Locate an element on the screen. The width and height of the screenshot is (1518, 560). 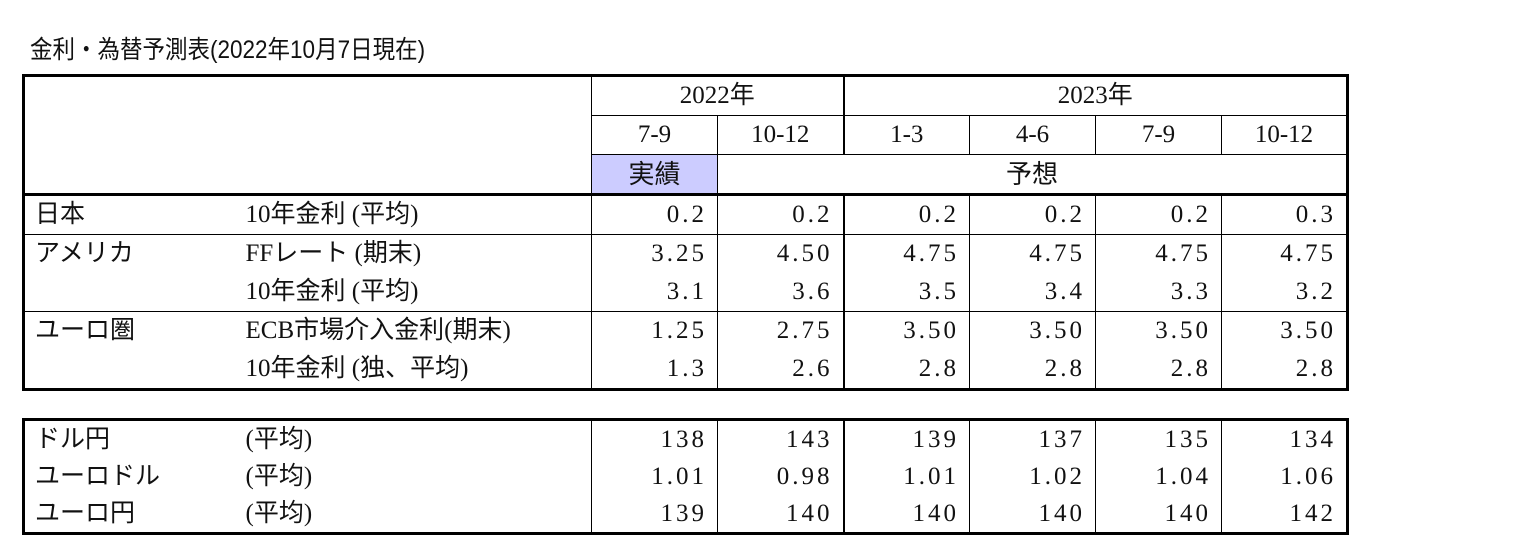
value-cell: 3.2 is located at coordinates (1284, 292).